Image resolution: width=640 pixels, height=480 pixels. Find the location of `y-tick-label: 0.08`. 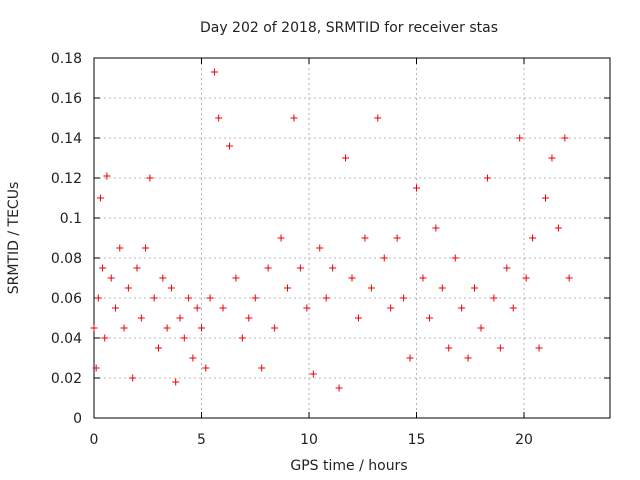

y-tick-label: 0.08 is located at coordinates (66, 259).